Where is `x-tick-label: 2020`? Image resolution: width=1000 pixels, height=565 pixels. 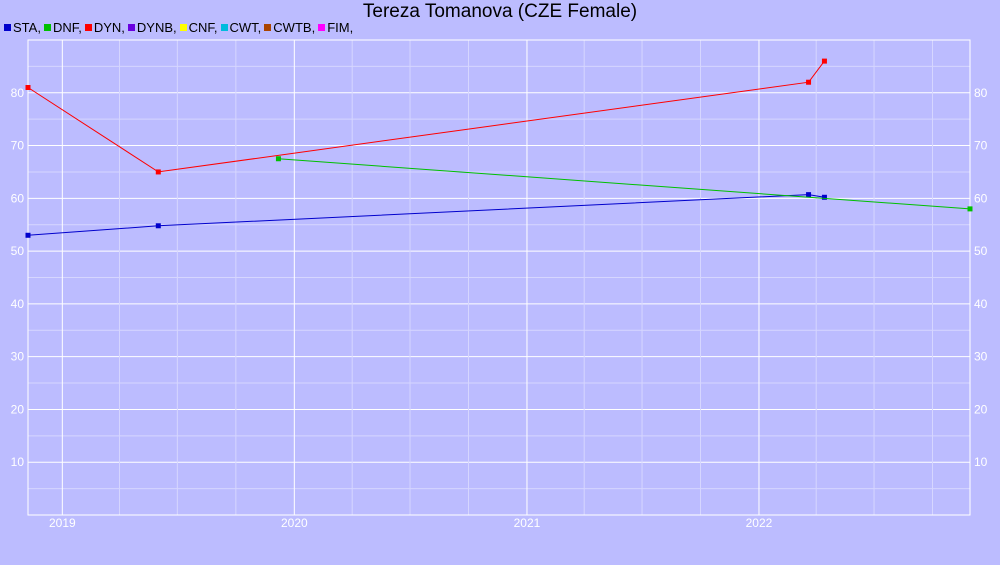
x-tick-label: 2020 is located at coordinates (294, 523).